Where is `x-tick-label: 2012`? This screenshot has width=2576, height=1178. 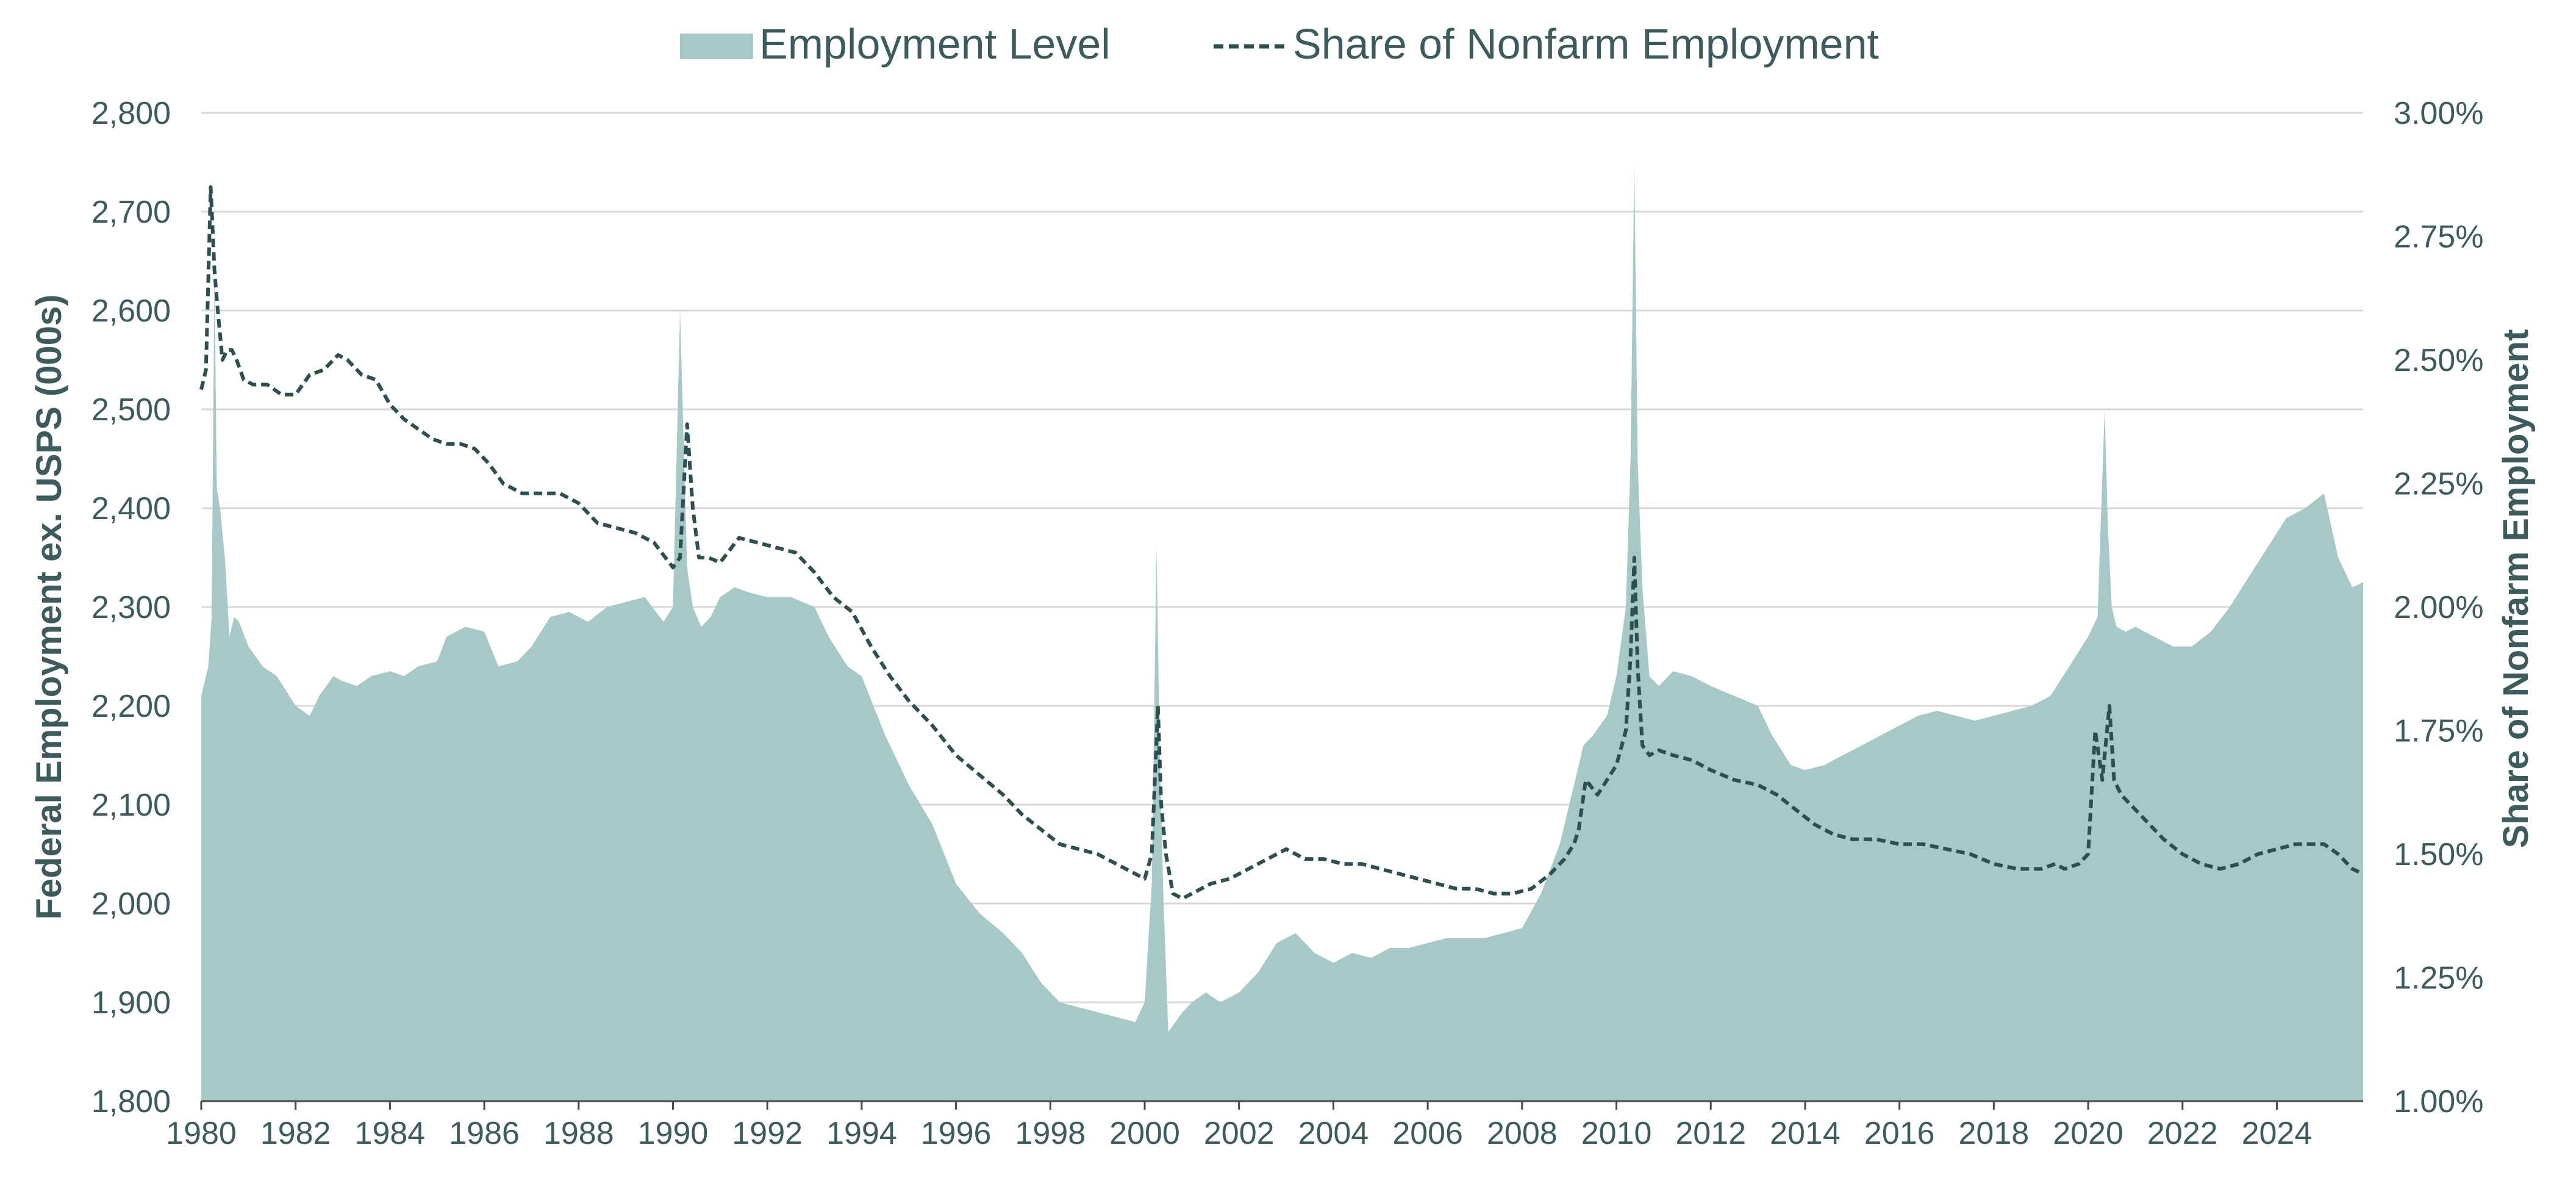 x-tick-label: 2012 is located at coordinates (1710, 1133).